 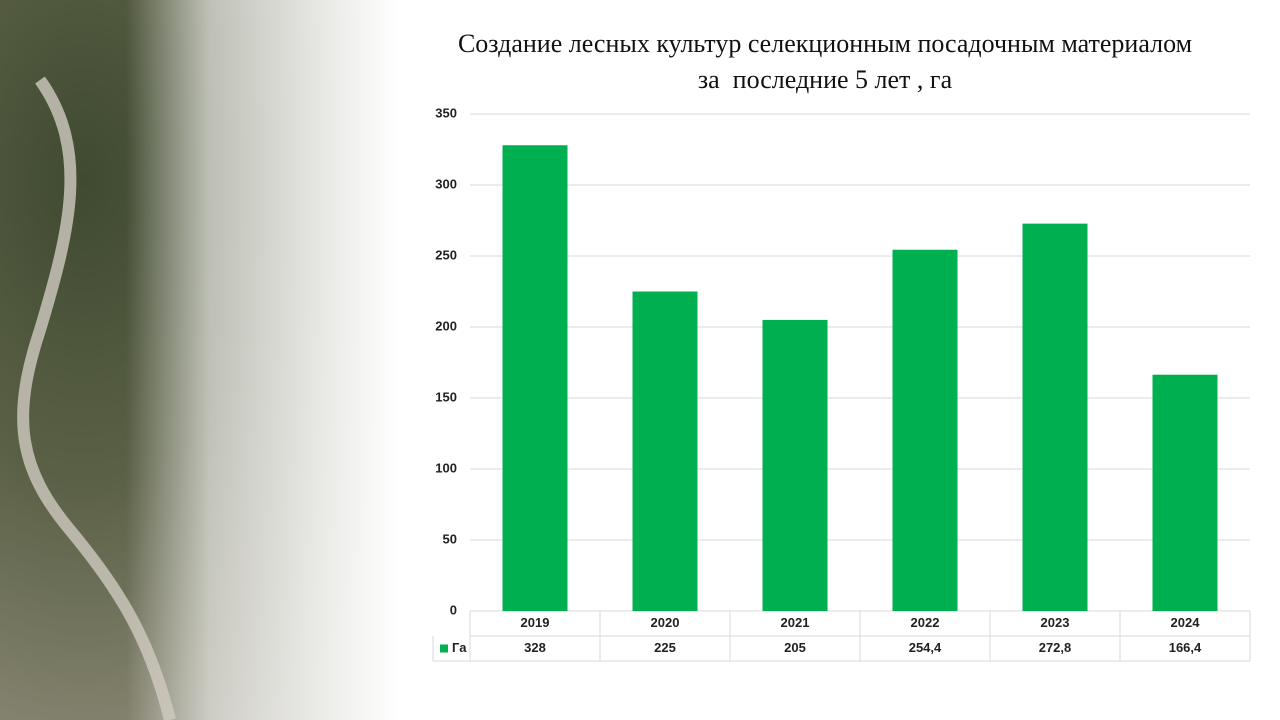 I want to click on y-tick-label: 200, so click(x=446, y=325).